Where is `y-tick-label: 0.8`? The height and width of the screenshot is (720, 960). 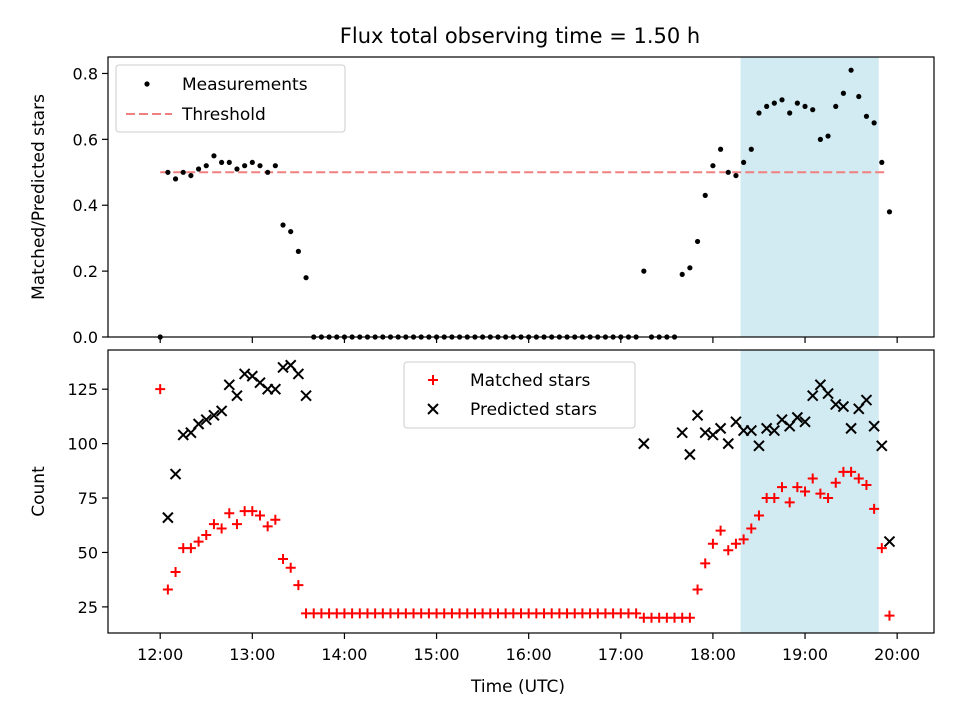 y-tick-label: 0.8 is located at coordinates (85, 73).